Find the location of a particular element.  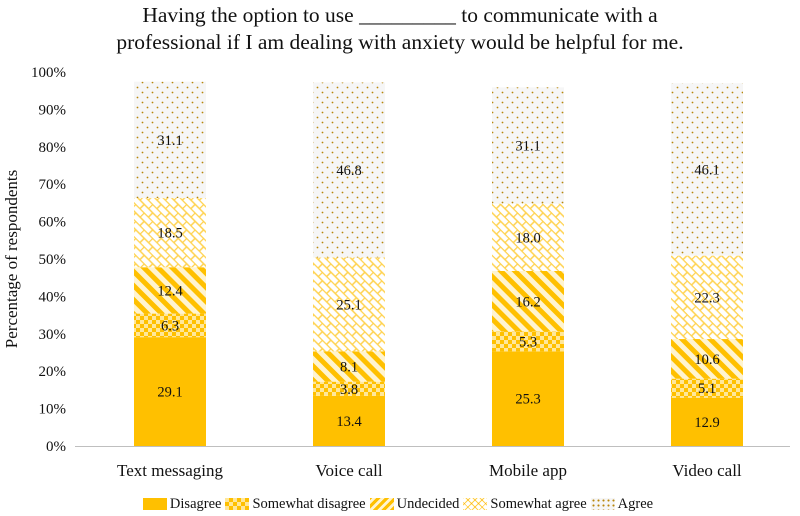

legend-item: Somewhat agree is located at coordinates (525, 504).